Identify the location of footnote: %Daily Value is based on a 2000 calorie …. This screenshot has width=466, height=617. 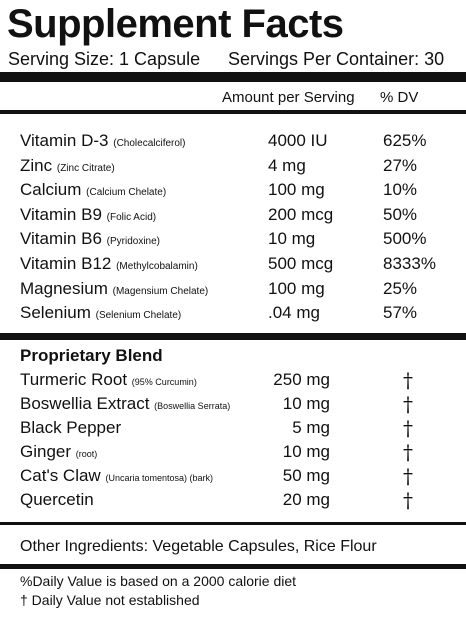
(158, 581).